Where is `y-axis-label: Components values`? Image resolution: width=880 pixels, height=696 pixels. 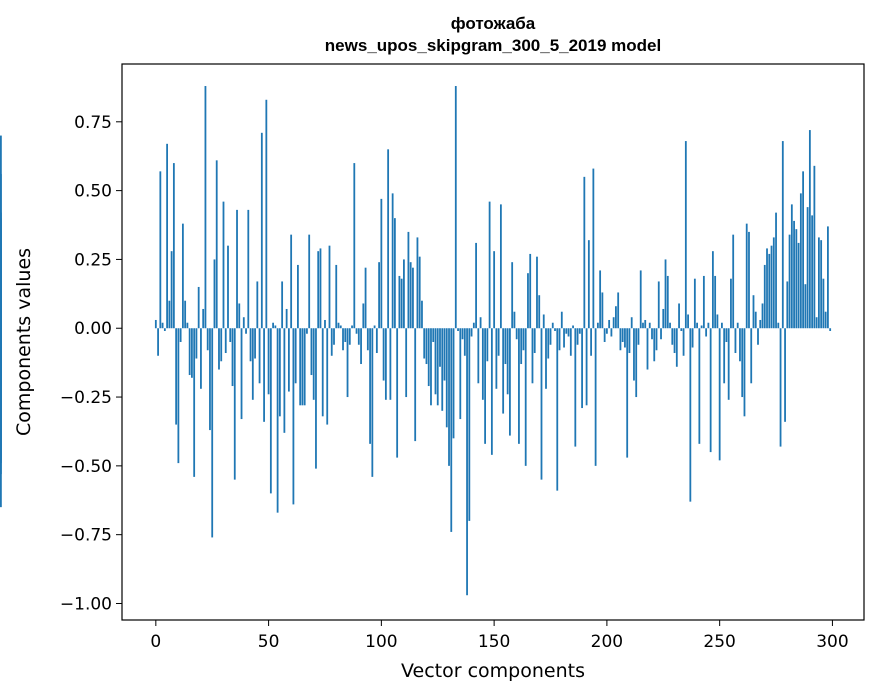
y-axis-label: Components values is located at coordinates (24, 342).